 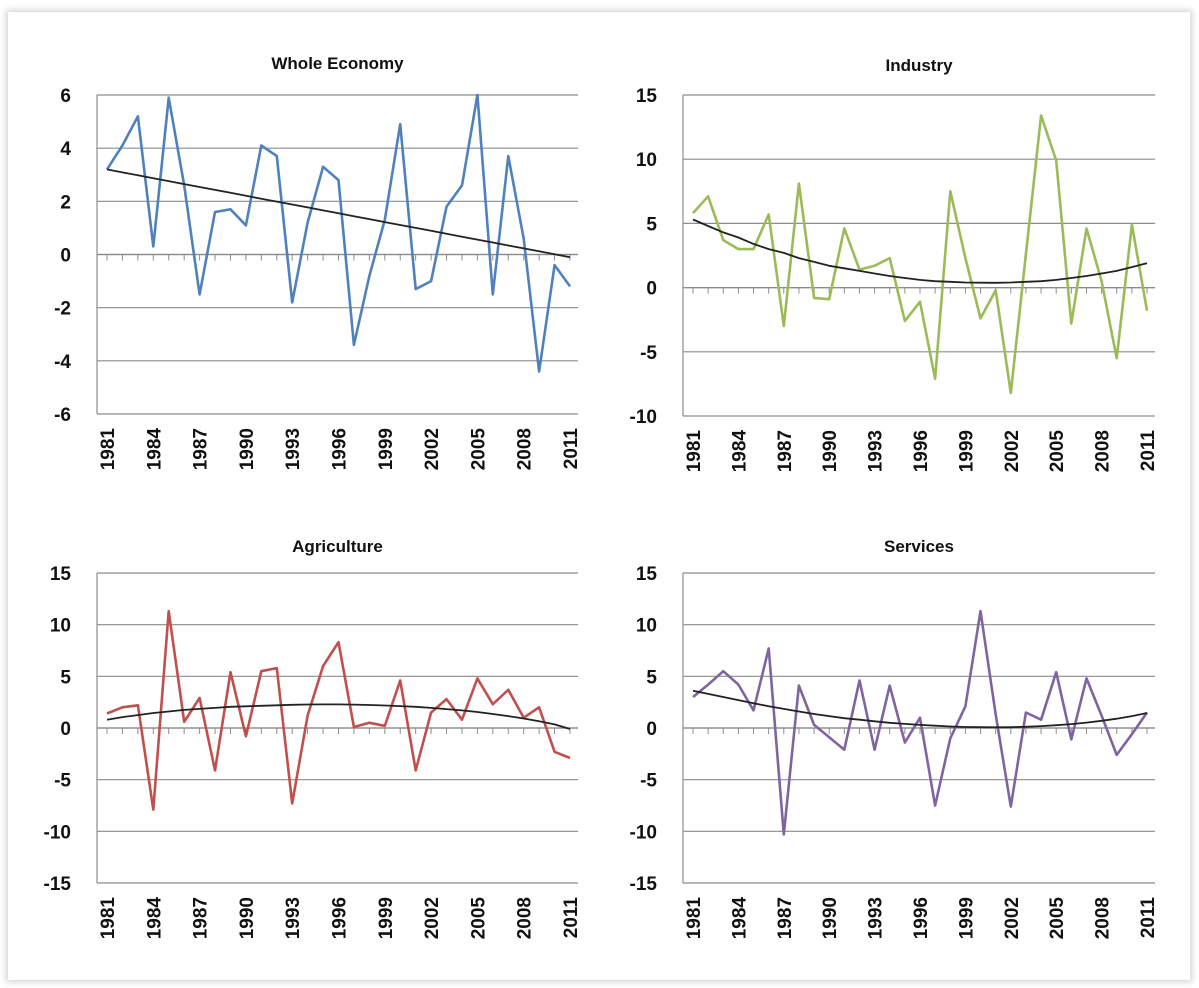 What do you see at coordinates (62, 309) in the screenshot?
I see `y-tick-label: -2` at bounding box center [62, 309].